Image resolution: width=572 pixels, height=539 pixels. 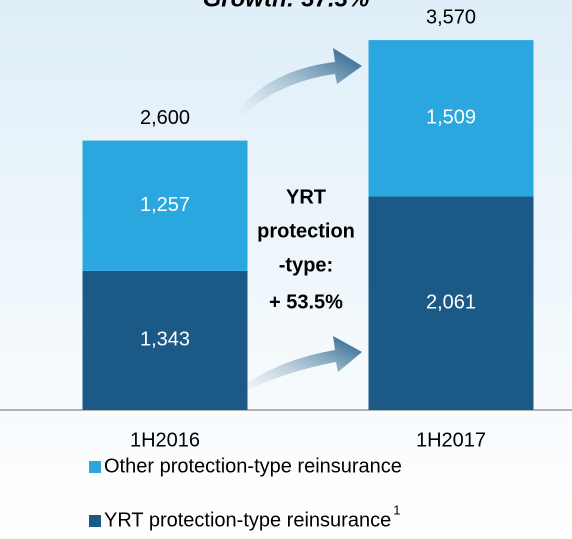 I want to click on x-tick-label: 1H2017, so click(x=451, y=440).